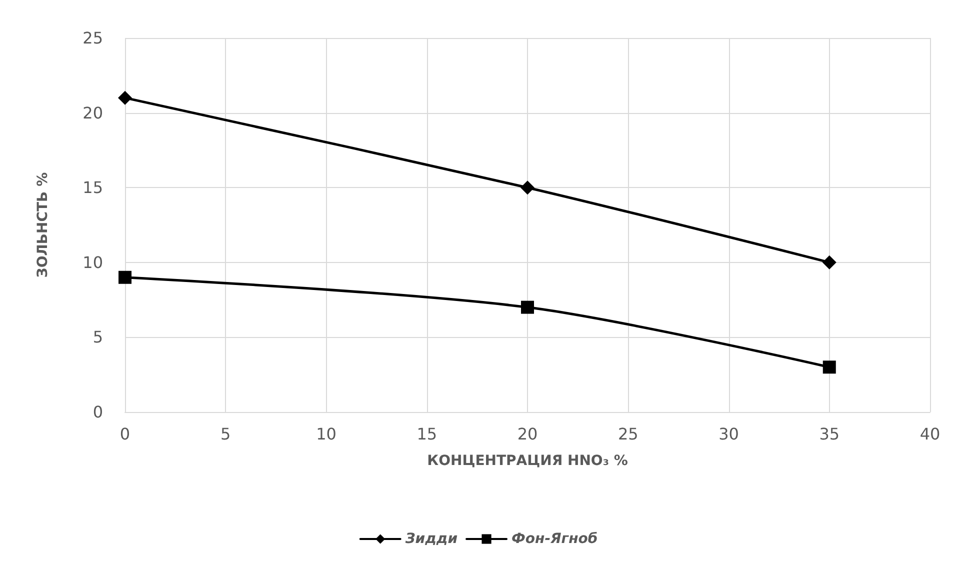 The height and width of the screenshot is (581, 957). I want to click on x-tick-label: 5, so click(225, 434).